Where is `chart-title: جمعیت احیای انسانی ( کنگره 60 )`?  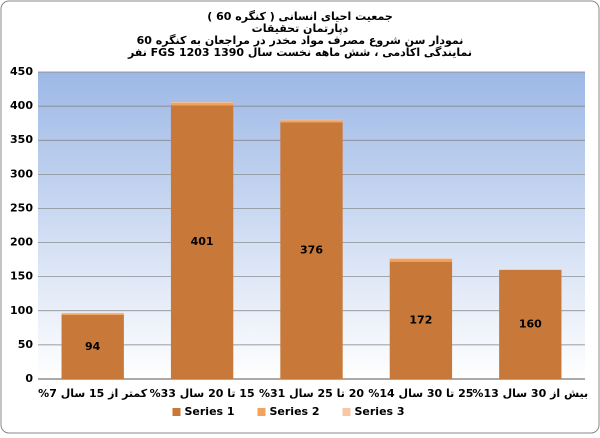
chart-title: جمعیت احیای انسانی ( کنگره 60 ) is located at coordinates (300, 16).